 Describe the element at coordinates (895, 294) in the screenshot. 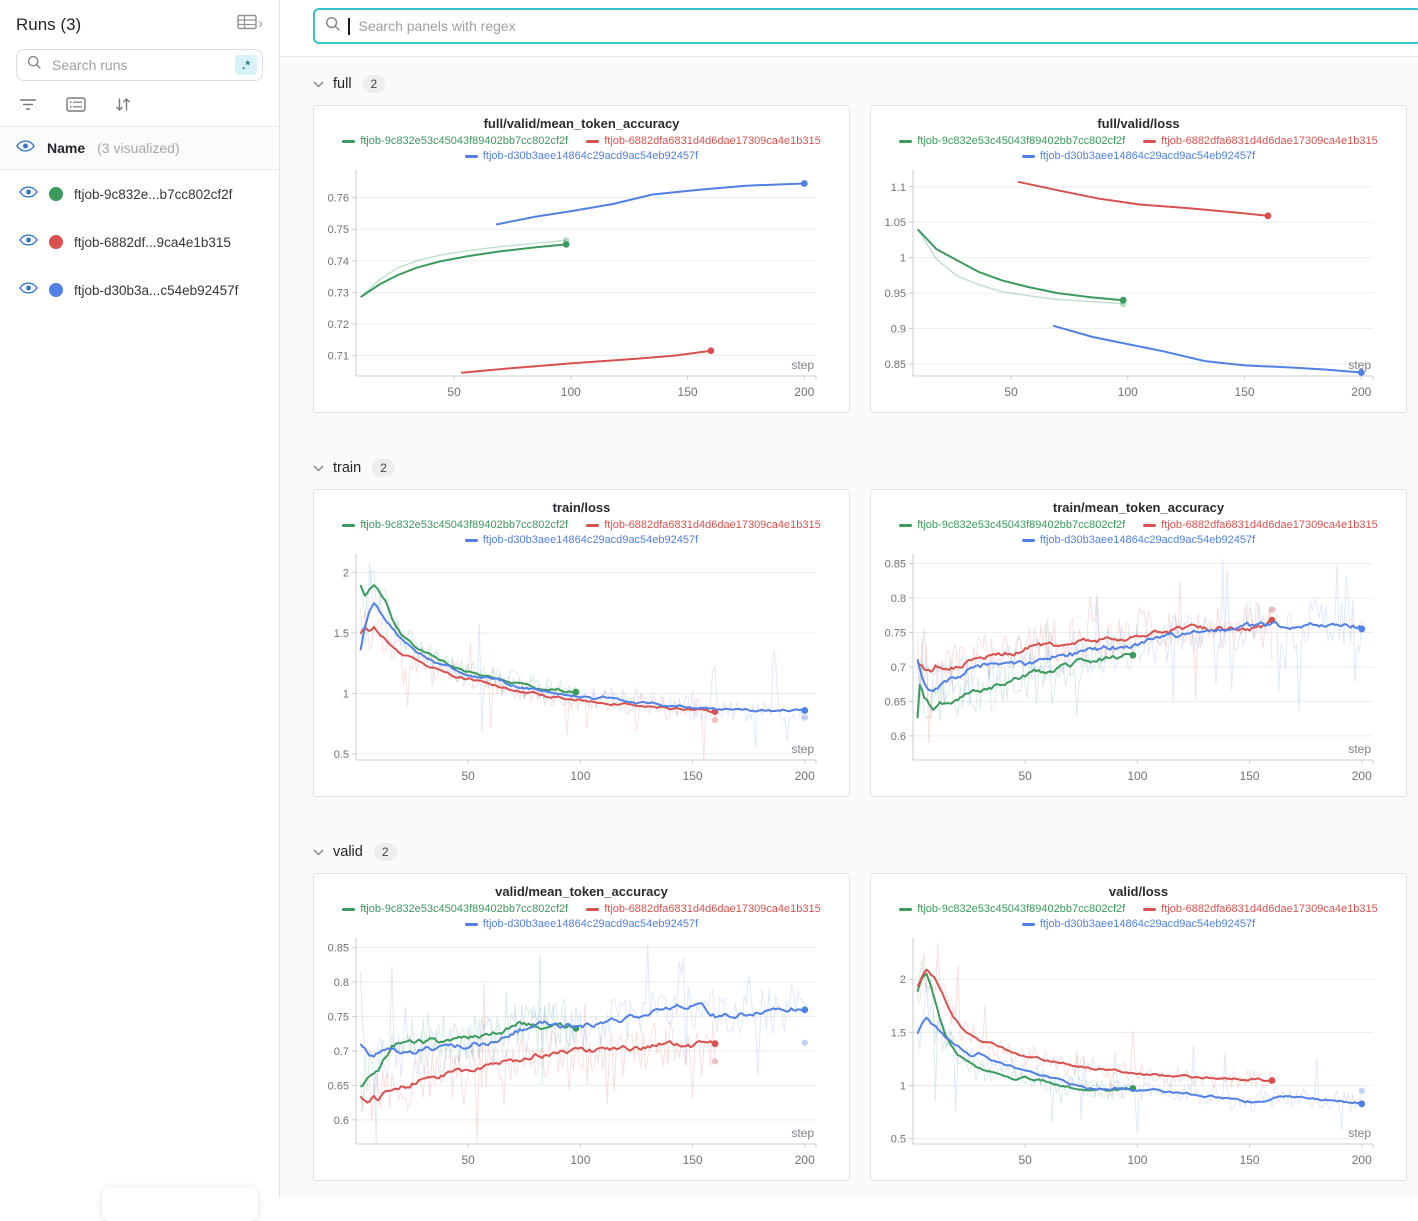

I see `svg-text: 0.95` at that location.